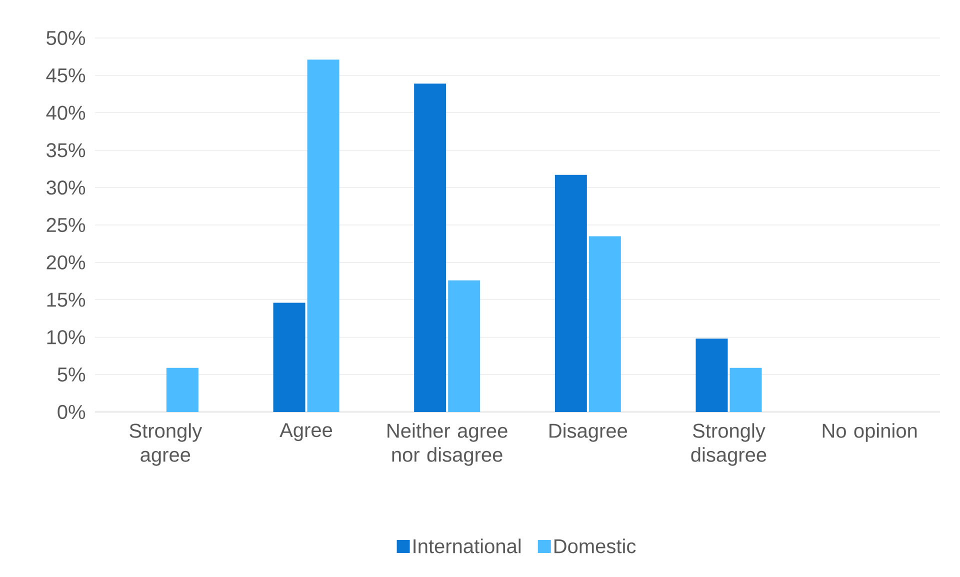 Image resolution: width=960 pixels, height=577 pixels. Describe the element at coordinates (306, 432) in the screenshot. I see `x-tick-label: Agree` at that location.